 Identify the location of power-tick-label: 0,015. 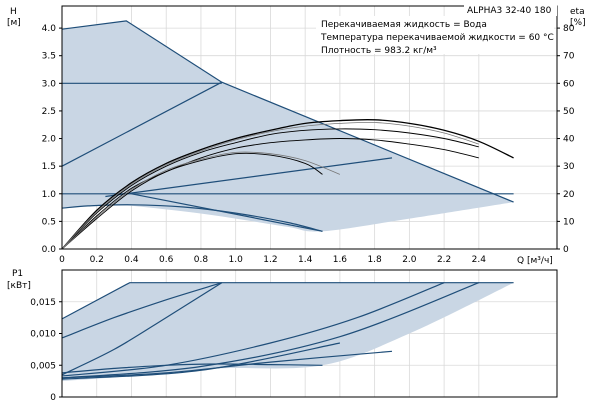
(43, 303).